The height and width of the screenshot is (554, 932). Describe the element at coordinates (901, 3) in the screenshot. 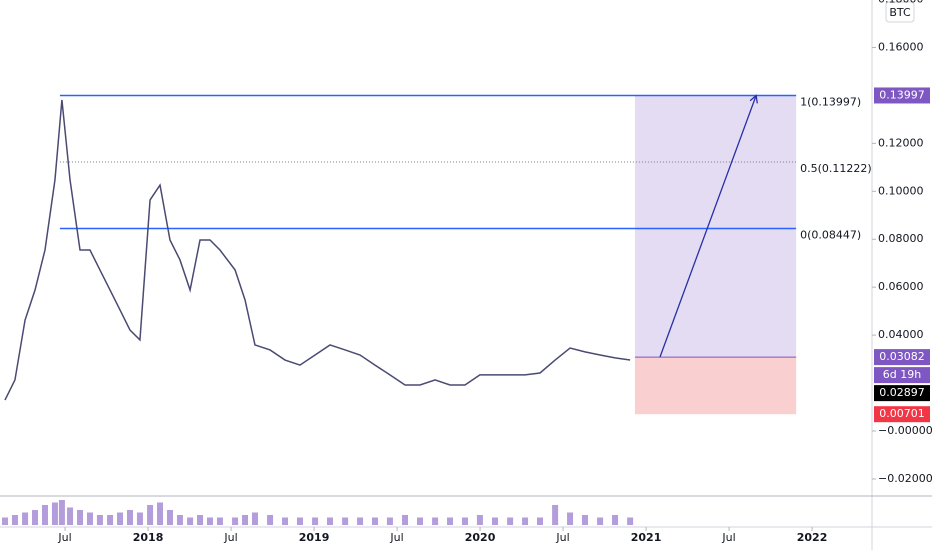

I see `y-tick-label: 0.18000` at that location.